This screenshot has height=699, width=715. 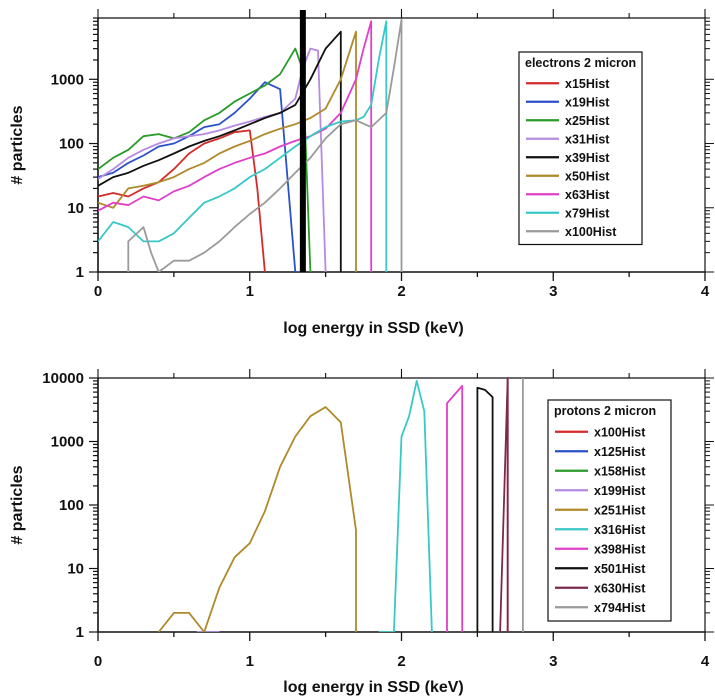 I want to click on legend-entry: x19Hist, so click(x=587, y=102).